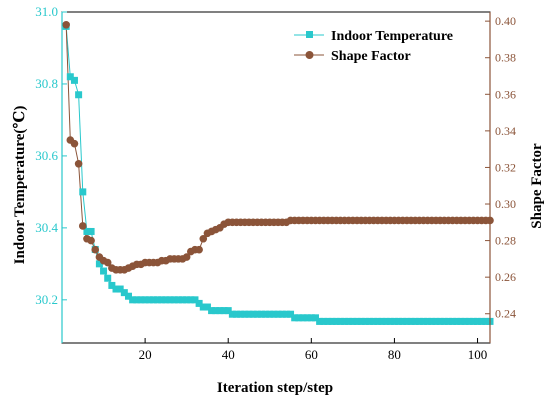 The width and height of the screenshot is (550, 401). What do you see at coordinates (505, 94) in the screenshot?
I see `right-y-tick-label: 0.36` at bounding box center [505, 94].